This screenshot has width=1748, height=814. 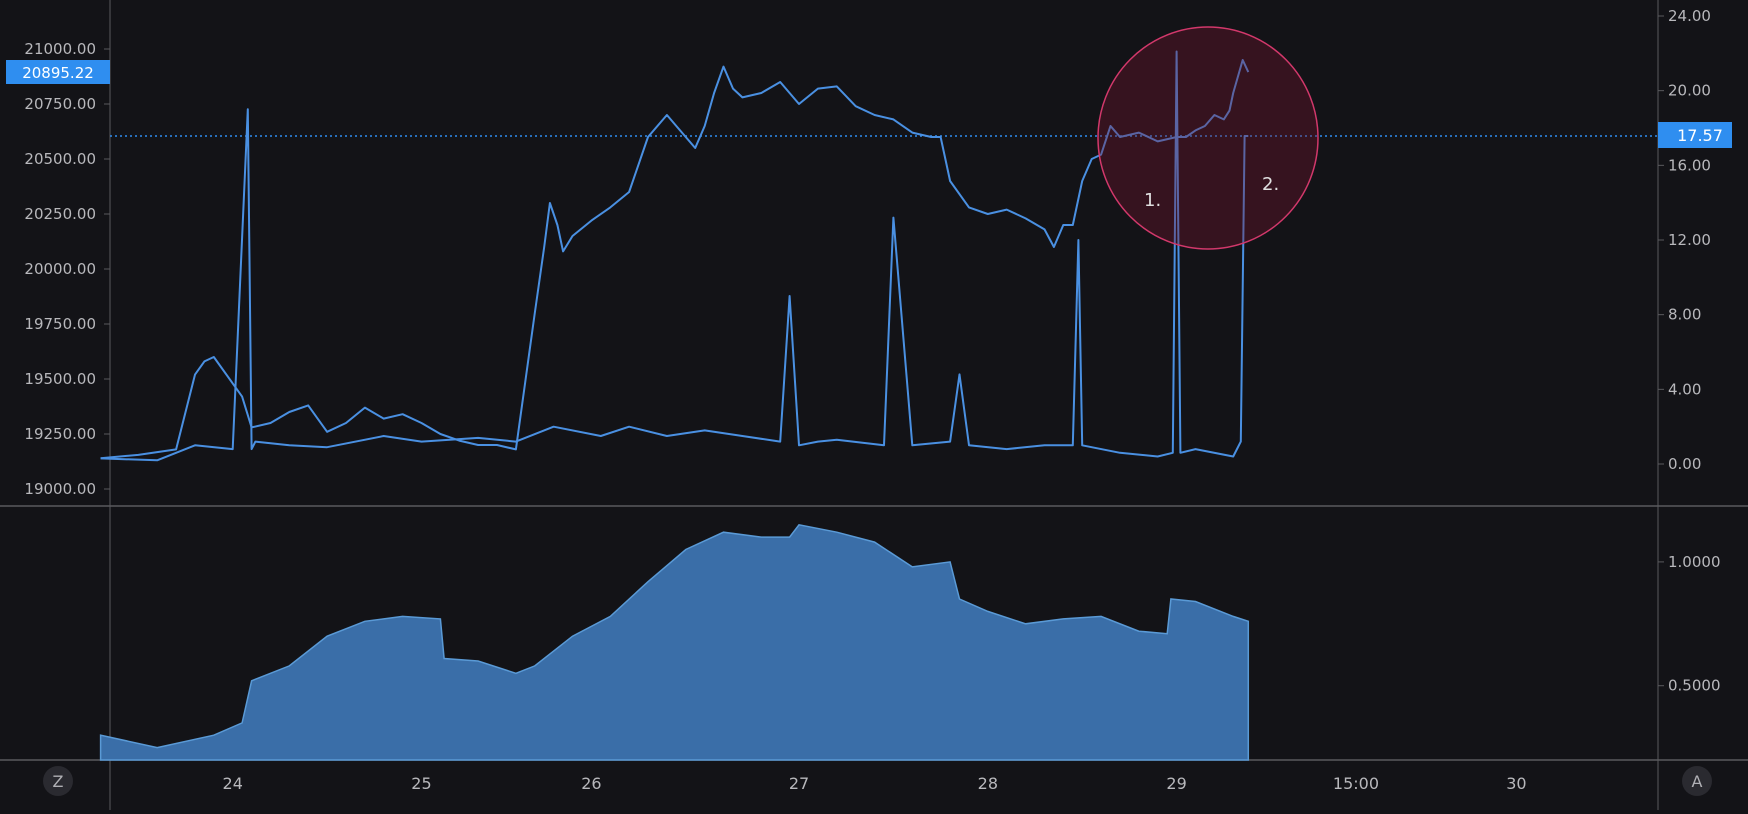 I want to click on time-tick-label: 27, so click(x=799, y=783).